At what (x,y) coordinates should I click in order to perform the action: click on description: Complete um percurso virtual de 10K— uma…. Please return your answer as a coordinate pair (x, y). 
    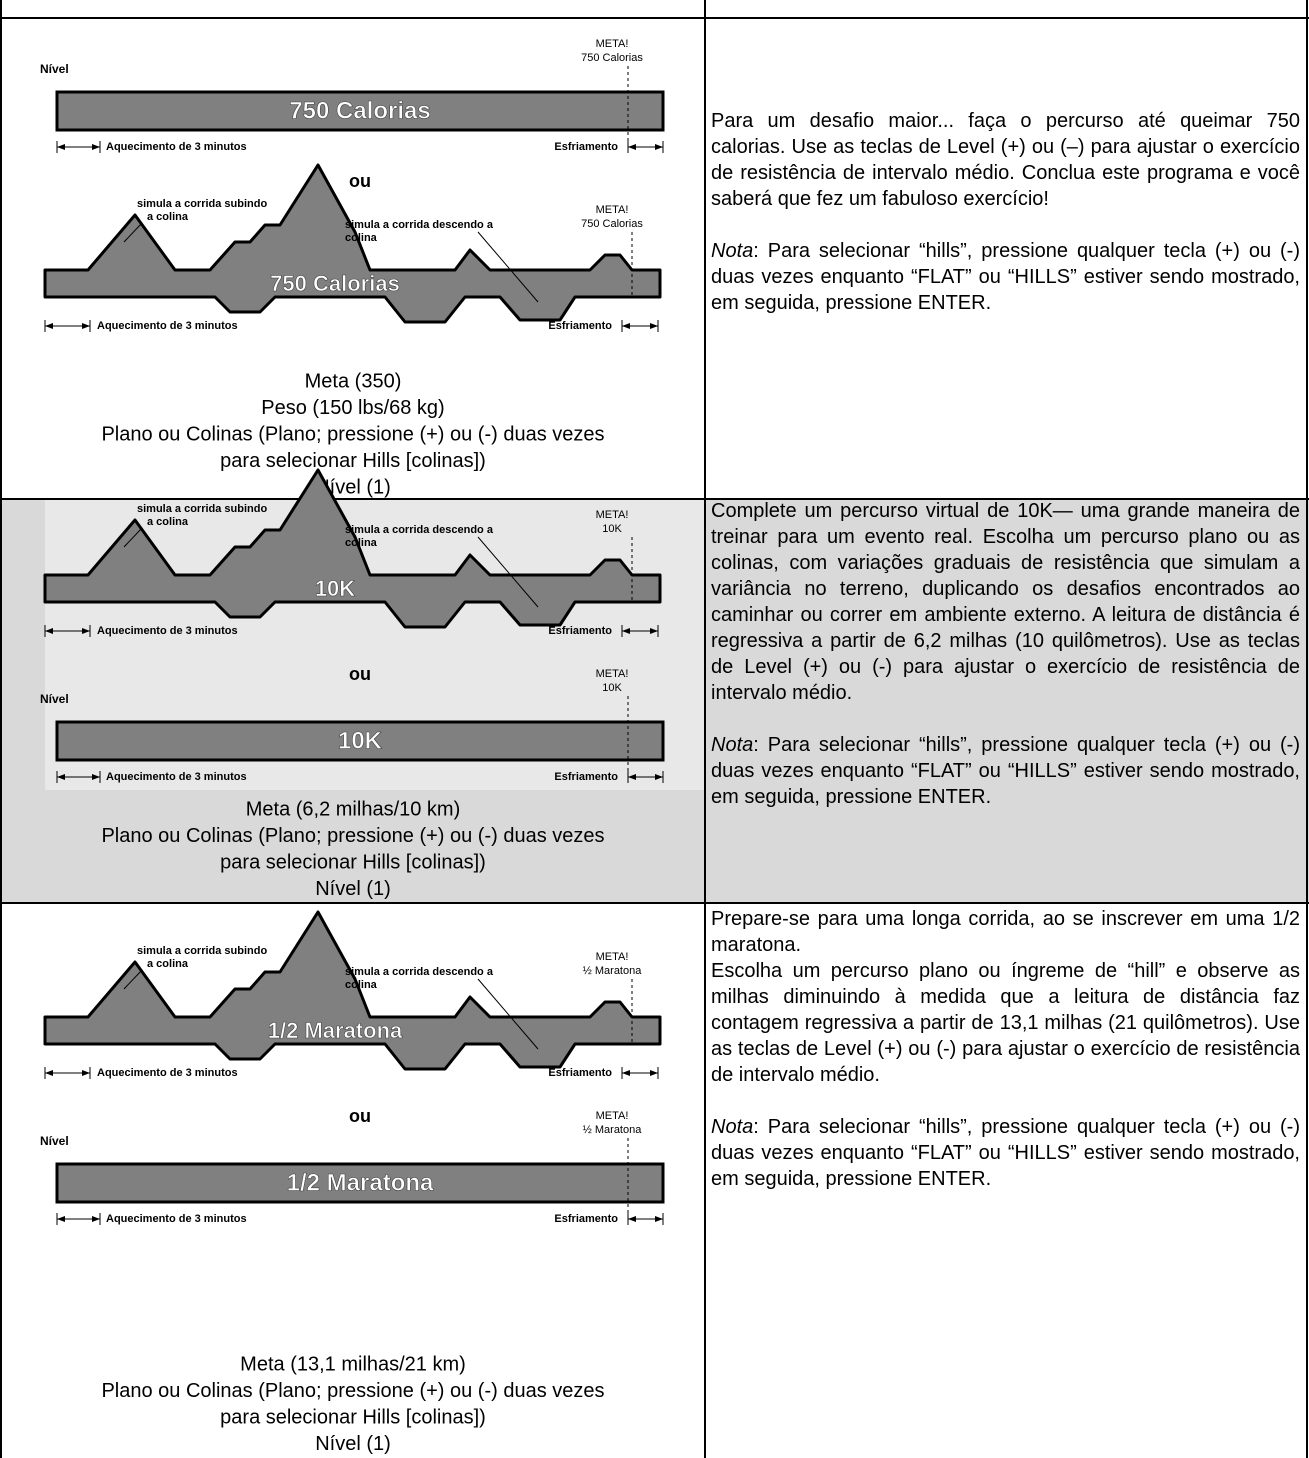
    Looking at the image, I should click on (1005, 667).